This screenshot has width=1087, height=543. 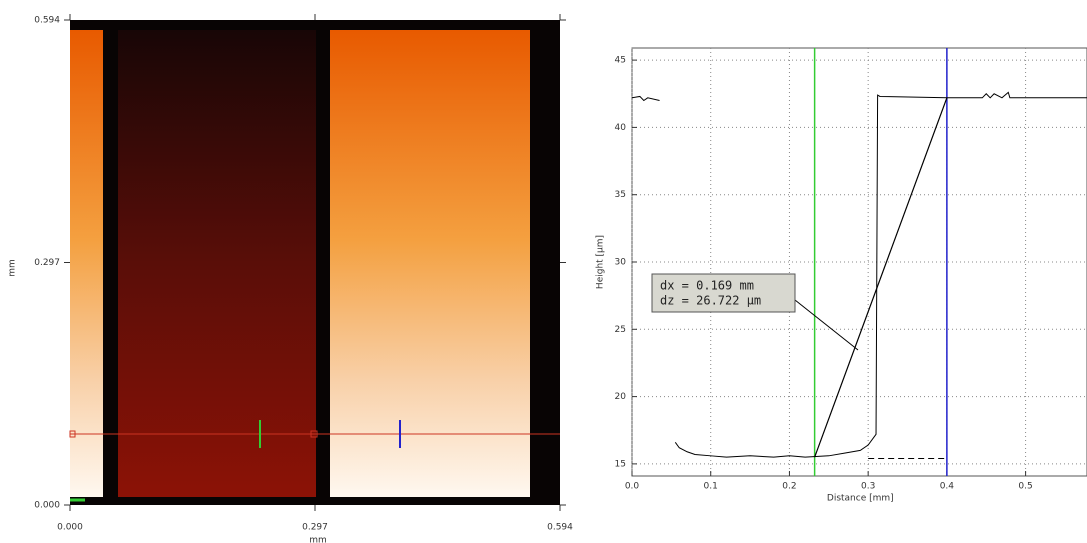 I want to click on annotation-box, so click(x=723, y=293).